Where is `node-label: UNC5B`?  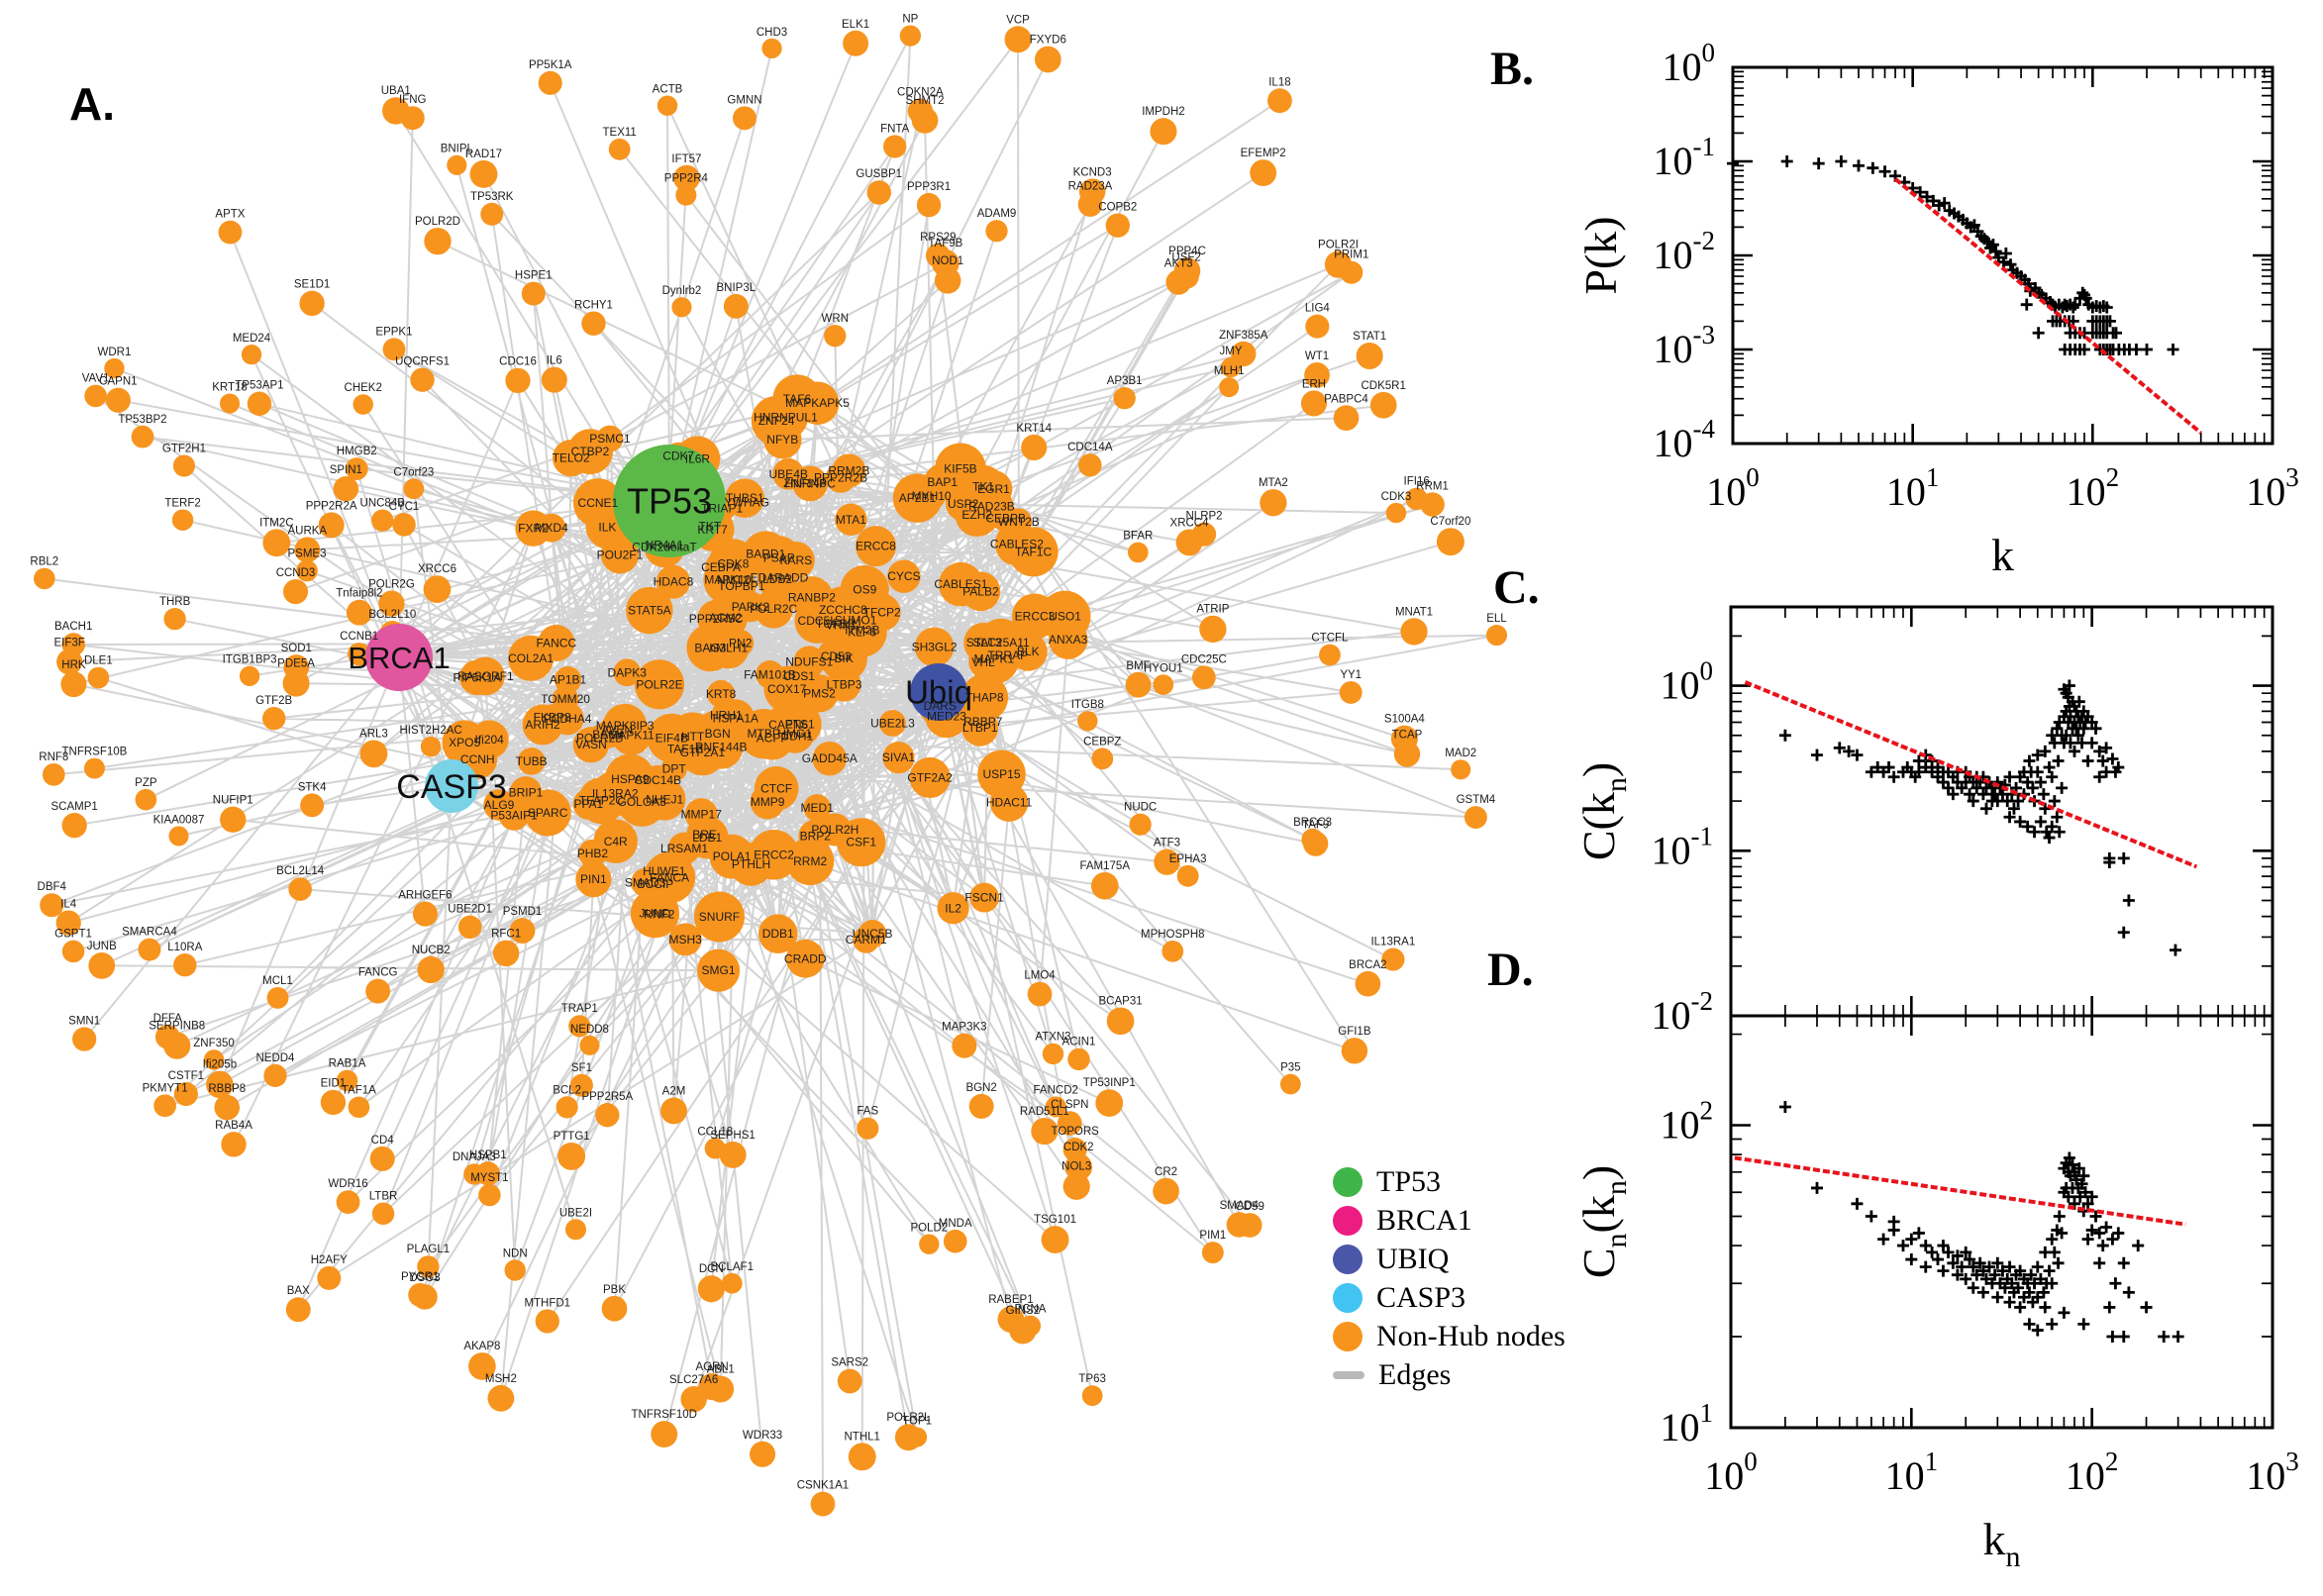
node-label: UNC5B is located at coordinates (873, 934).